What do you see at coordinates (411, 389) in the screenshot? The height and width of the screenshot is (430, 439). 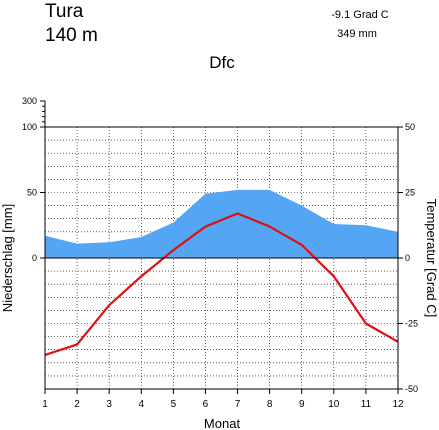 I see `right-tick-label: -50` at bounding box center [411, 389].